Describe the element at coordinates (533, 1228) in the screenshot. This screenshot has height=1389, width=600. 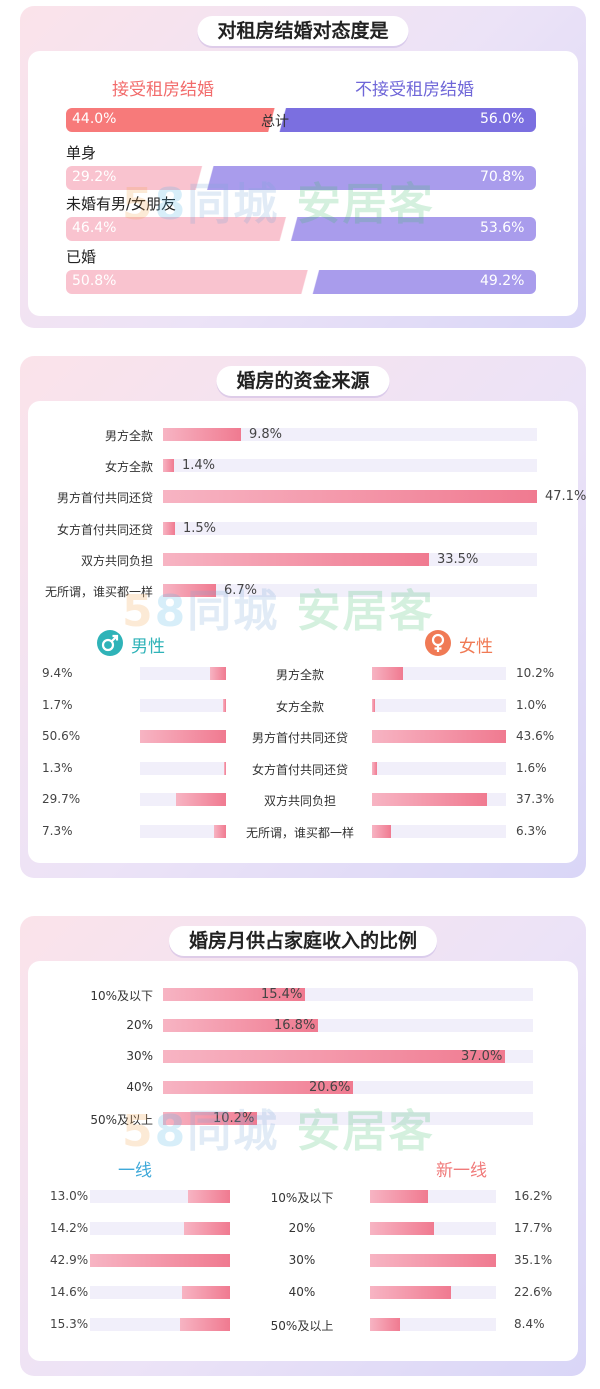
I see `newtier1-value: 17.7%` at that location.